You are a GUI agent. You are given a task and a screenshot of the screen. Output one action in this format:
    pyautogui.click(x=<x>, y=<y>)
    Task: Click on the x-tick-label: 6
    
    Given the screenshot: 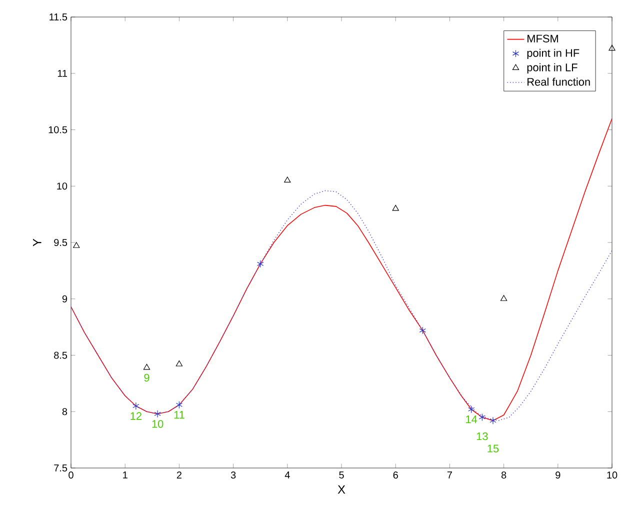 What is the action you would take?
    pyautogui.click(x=395, y=475)
    